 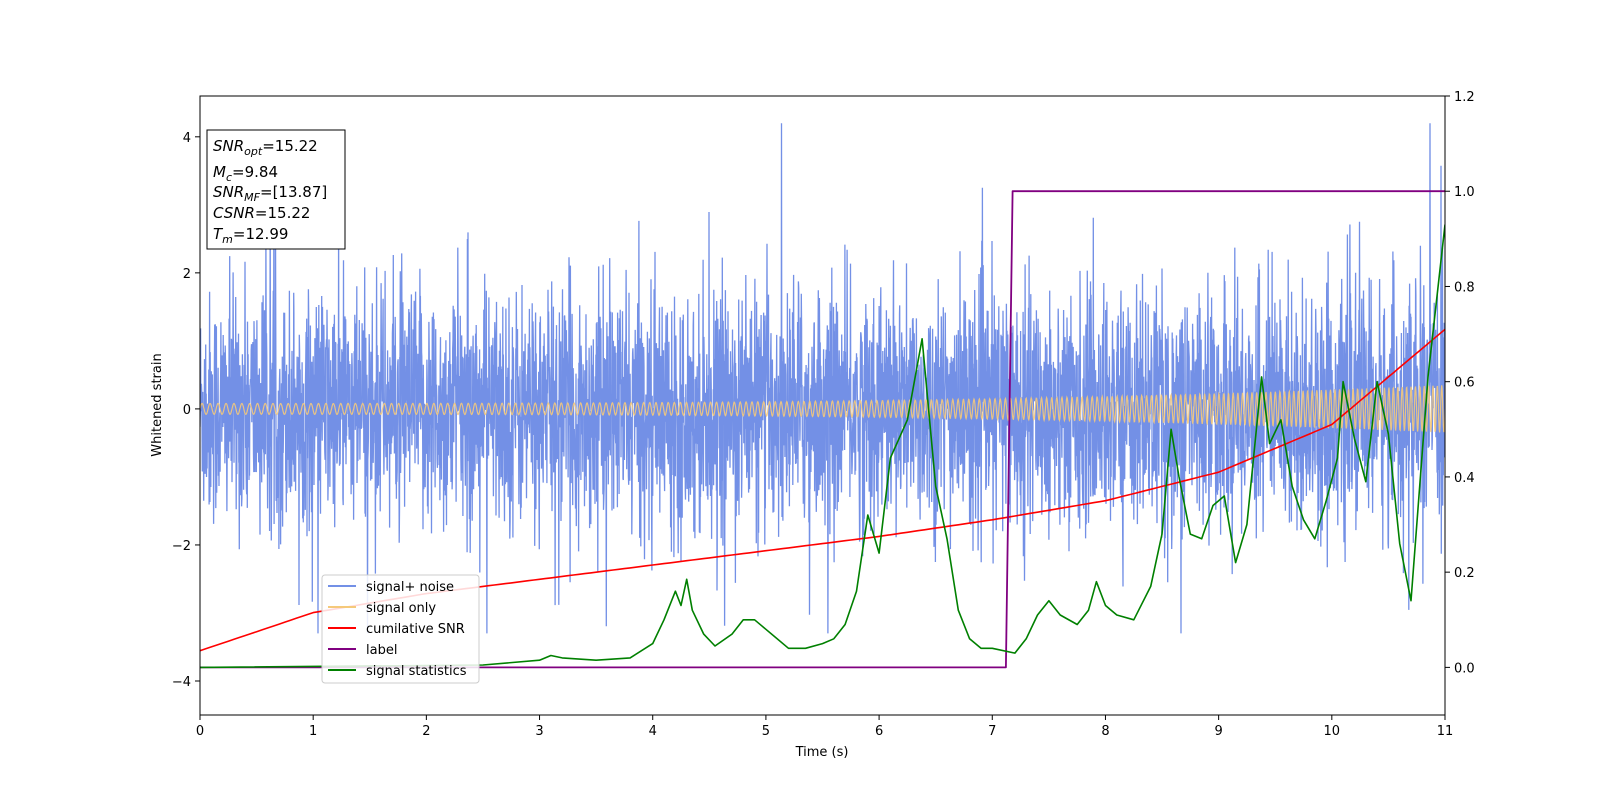 What do you see at coordinates (1464, 478) in the screenshot?
I see `y2-tick-label: 0.4` at bounding box center [1464, 478].